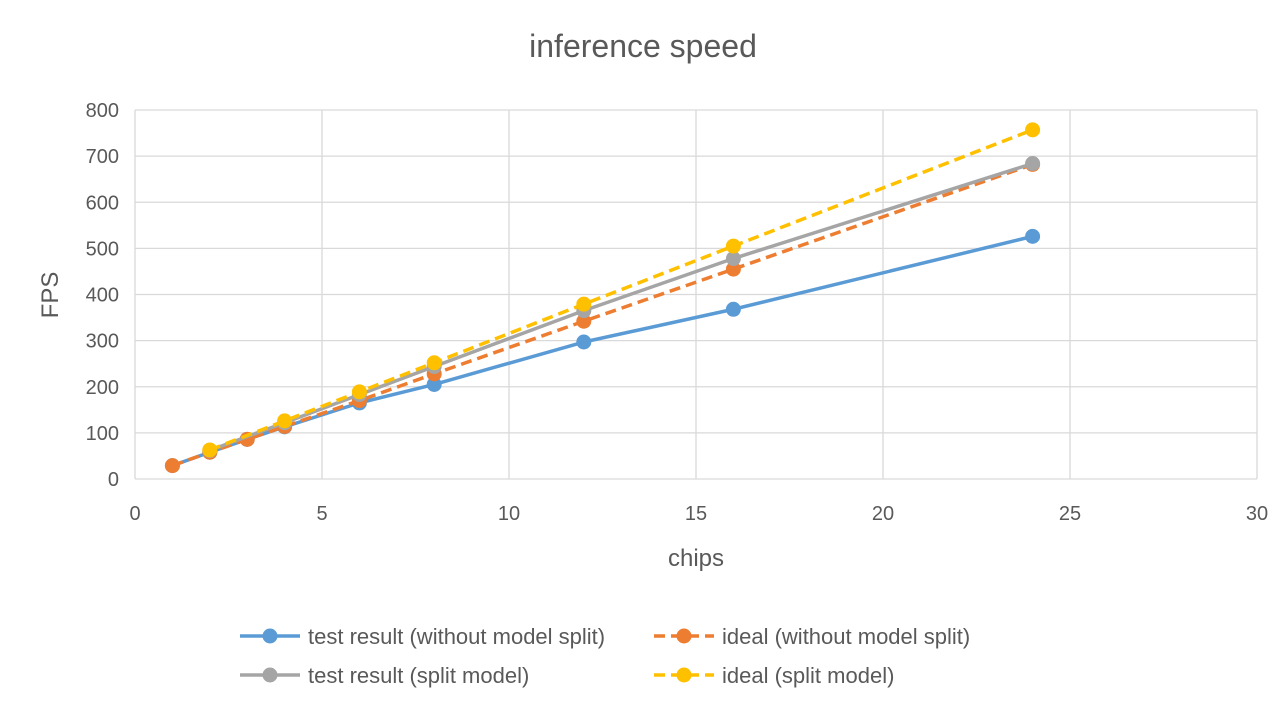 This screenshot has height=713, width=1286. Describe the element at coordinates (102, 434) in the screenshot. I see `y-tick-label: 100` at that location.